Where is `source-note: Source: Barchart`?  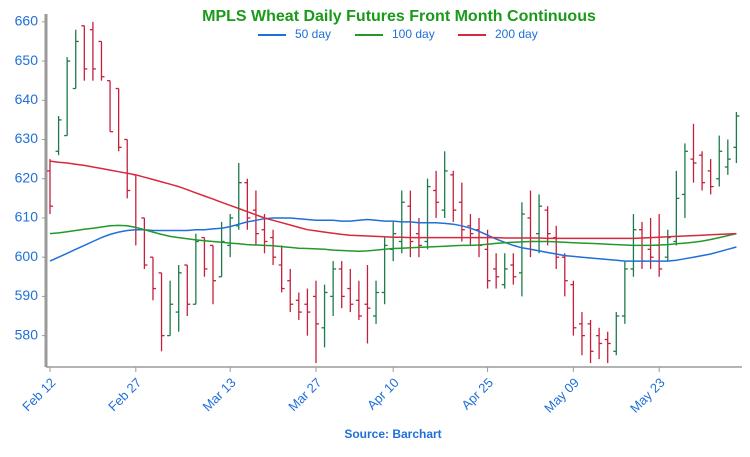
source-note: Source: Barchart is located at coordinates (392, 434).